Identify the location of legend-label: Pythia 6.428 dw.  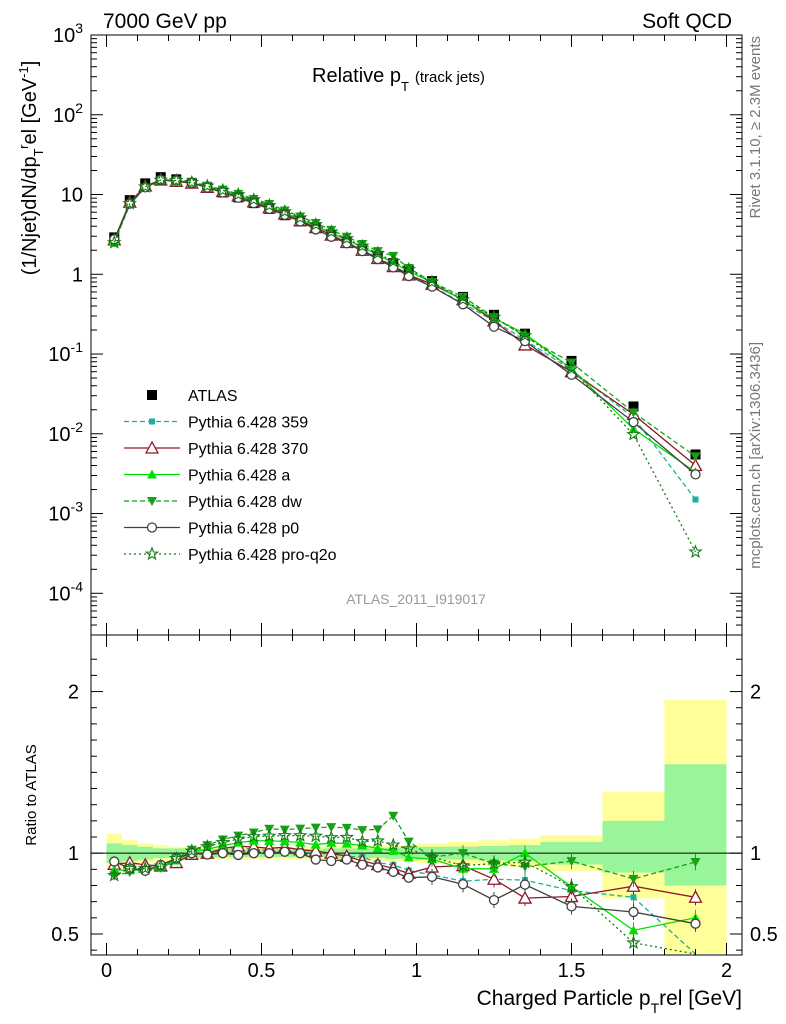
(245, 502).